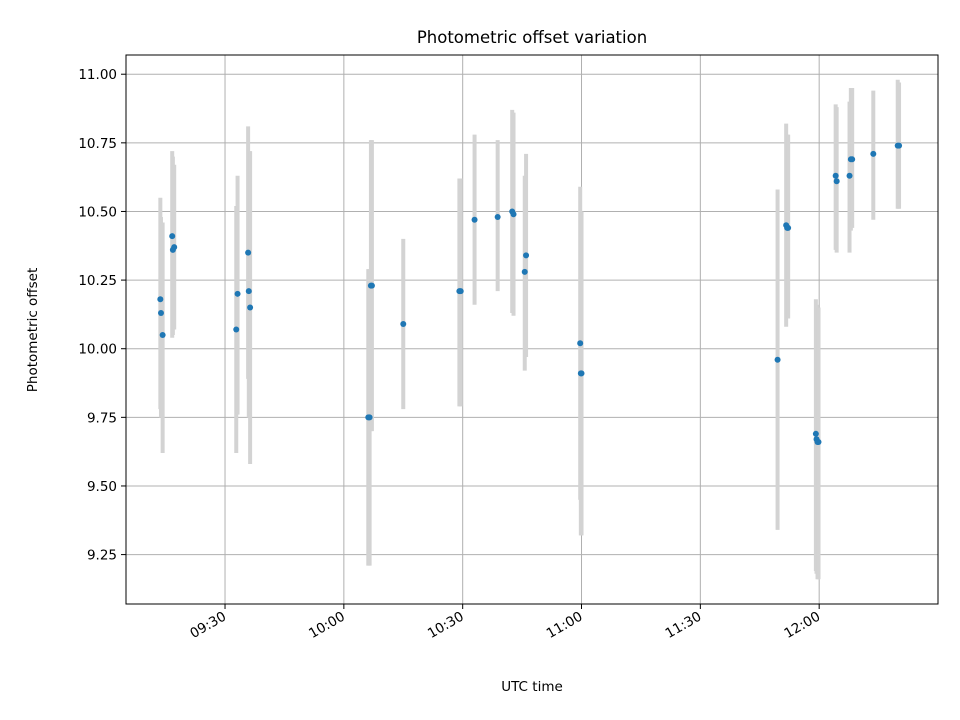 The width and height of the screenshot is (960, 720). I want to click on y-tick-label: 9.25, so click(102, 556).